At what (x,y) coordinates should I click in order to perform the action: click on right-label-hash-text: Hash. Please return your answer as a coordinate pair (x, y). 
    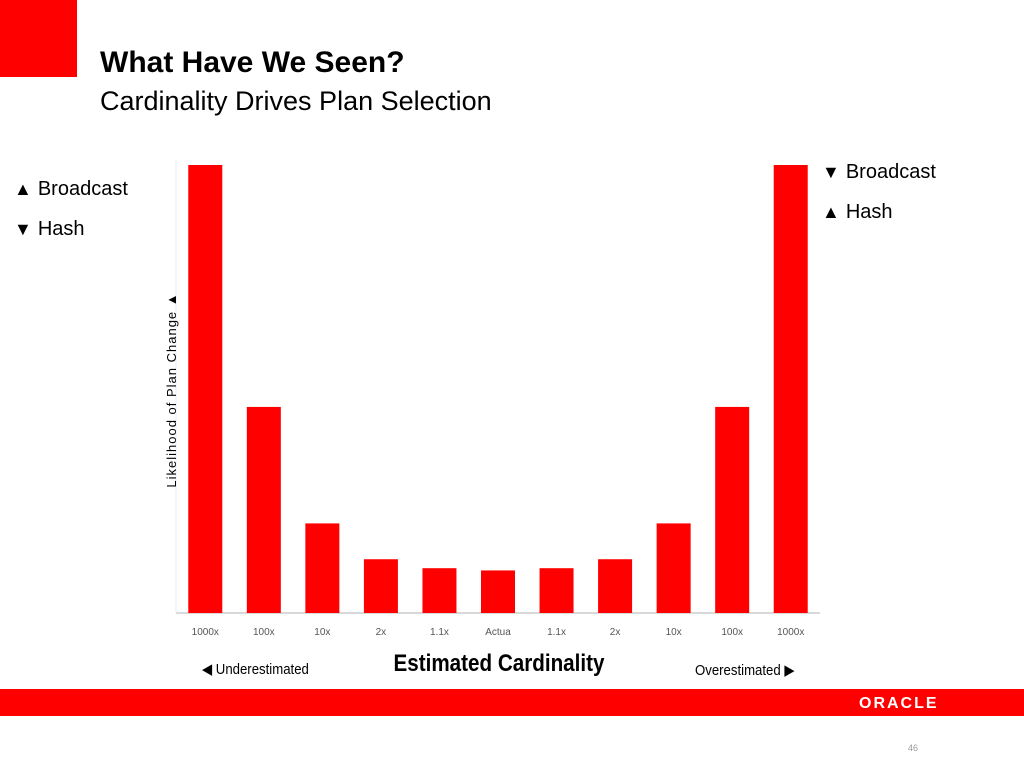
    Looking at the image, I should click on (869, 212).